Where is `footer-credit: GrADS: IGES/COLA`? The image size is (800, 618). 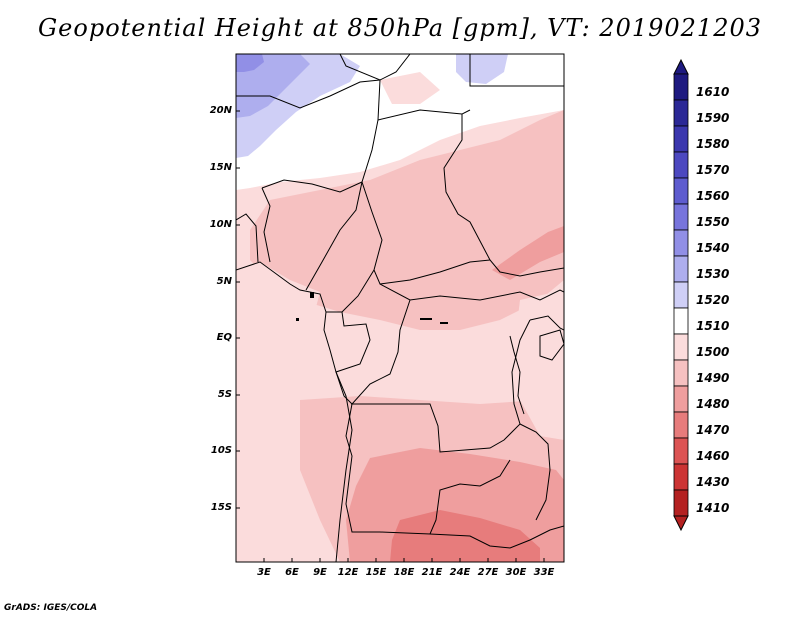 footer-credit: GrADS: IGES/COLA is located at coordinates (51, 608).